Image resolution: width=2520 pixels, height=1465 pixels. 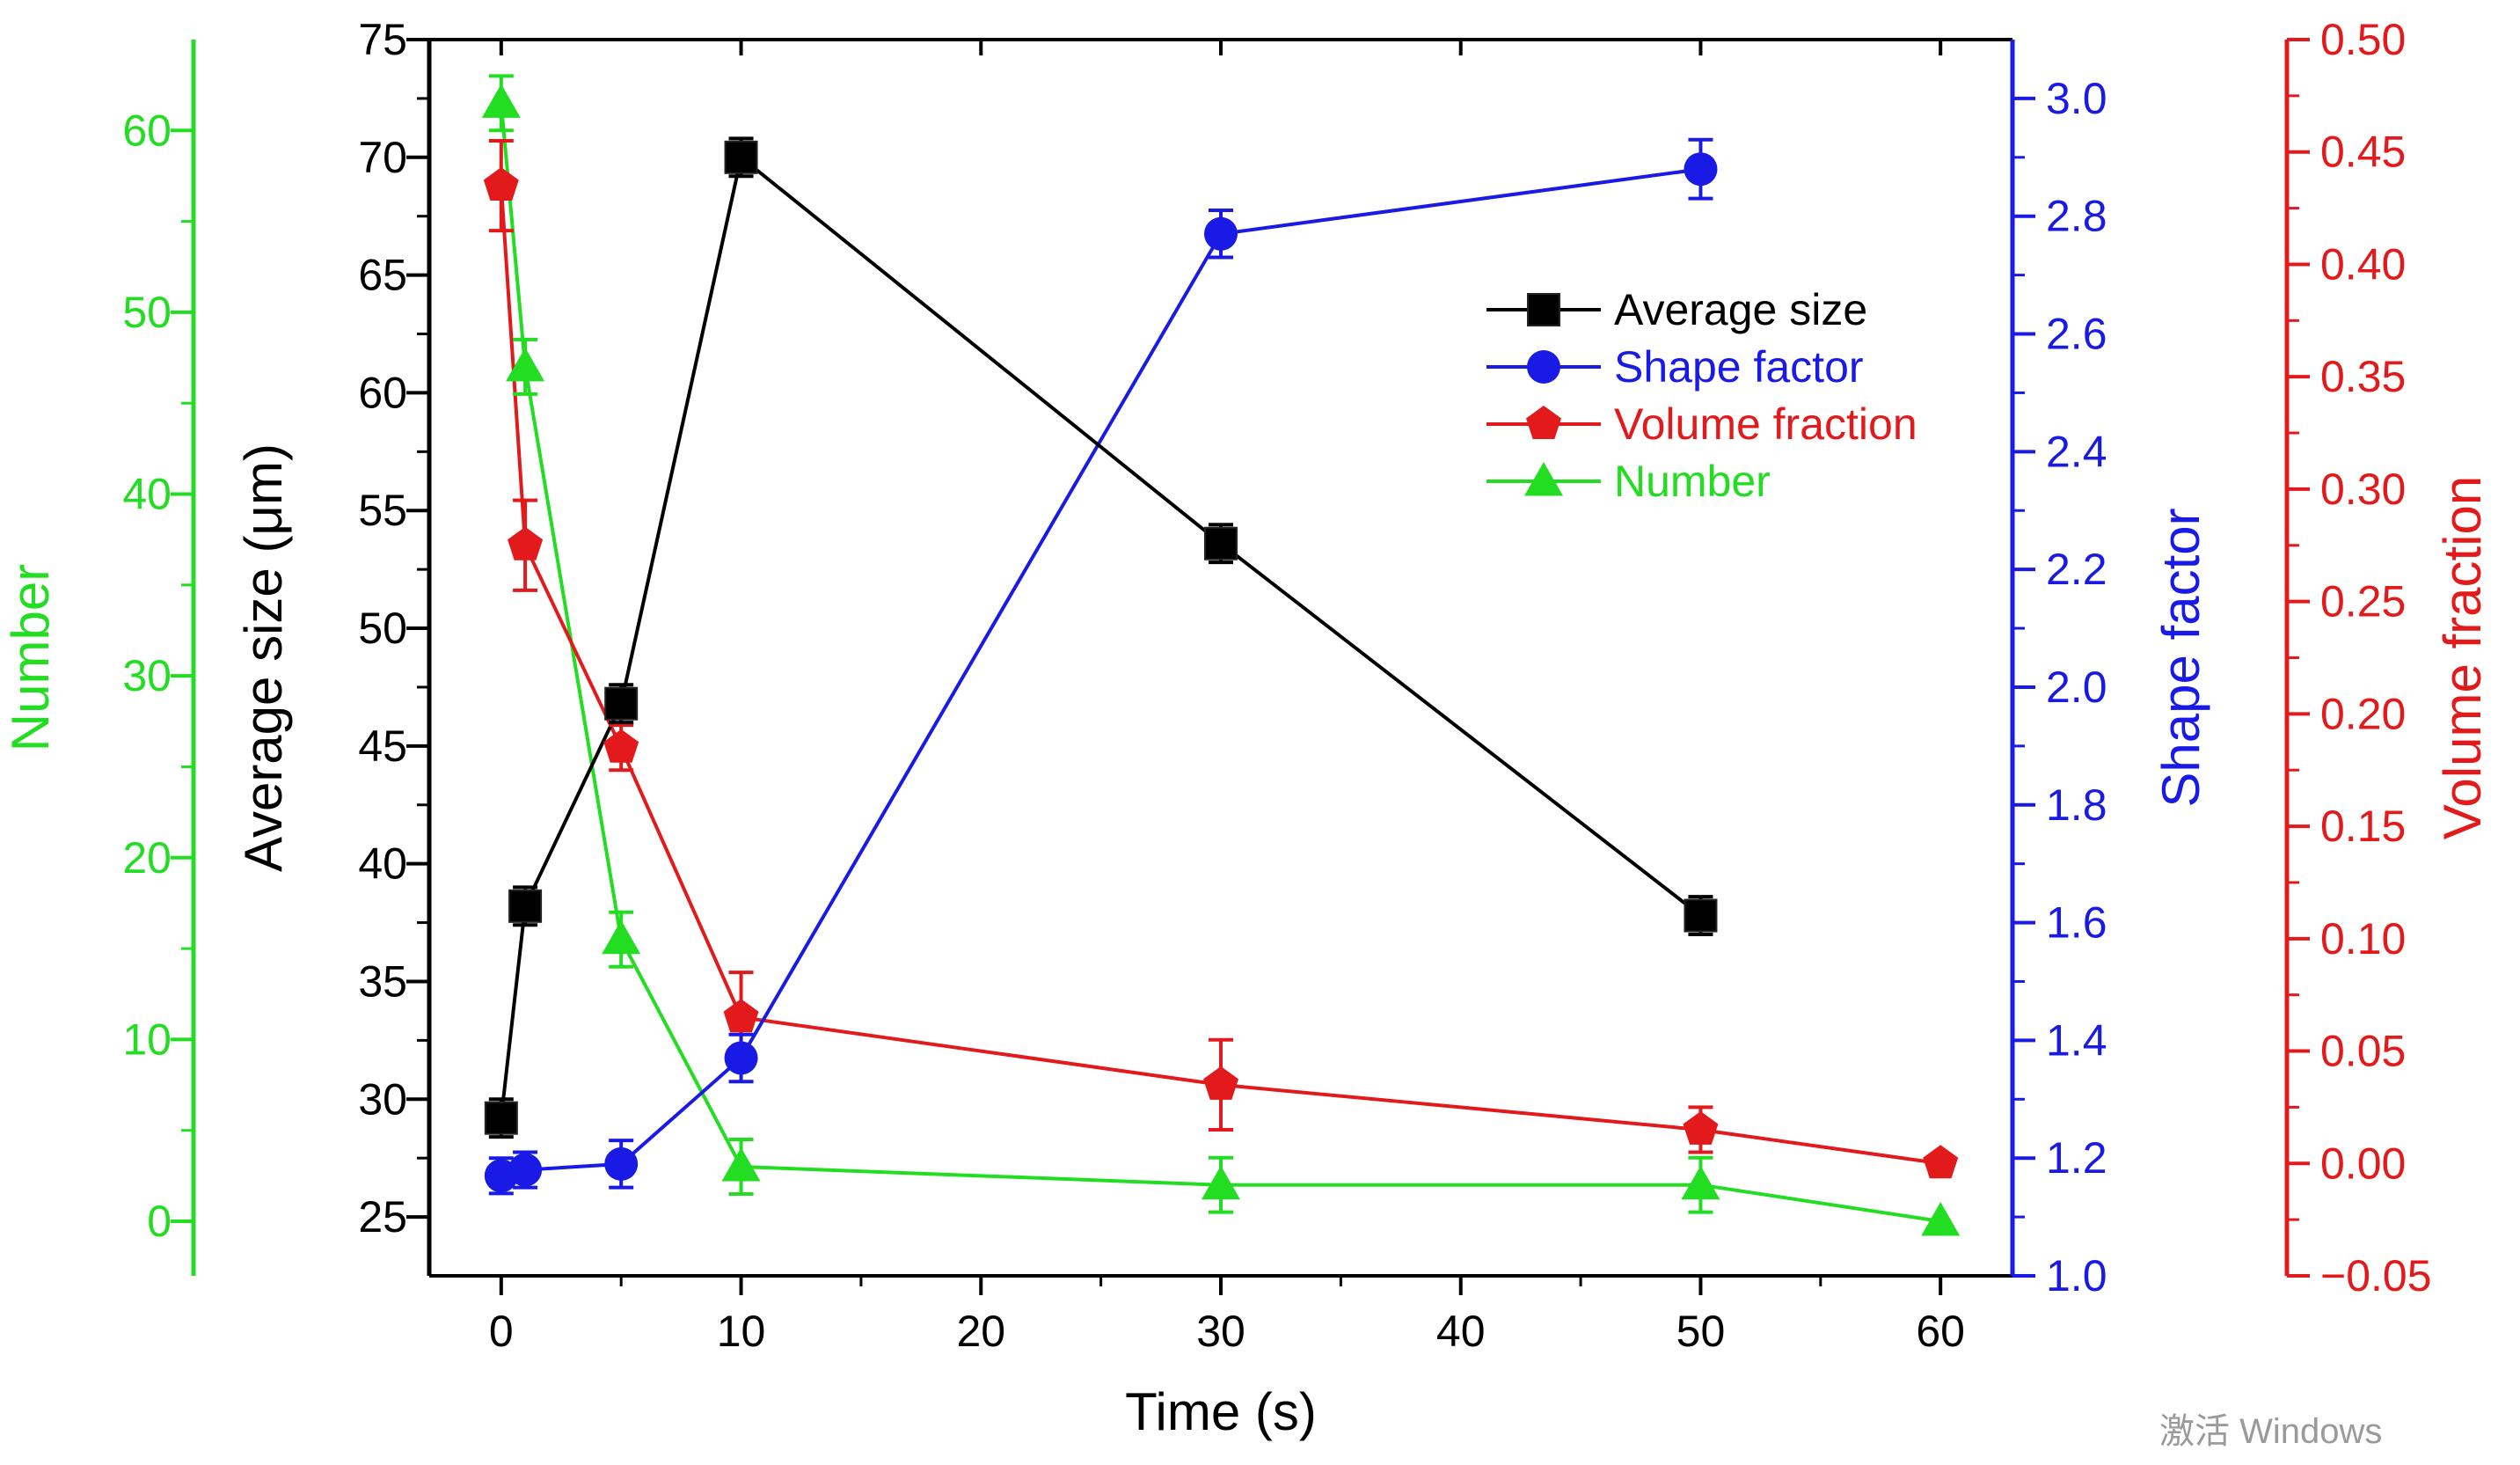 I want to click on number-tick-label: 0, so click(x=159, y=1221).